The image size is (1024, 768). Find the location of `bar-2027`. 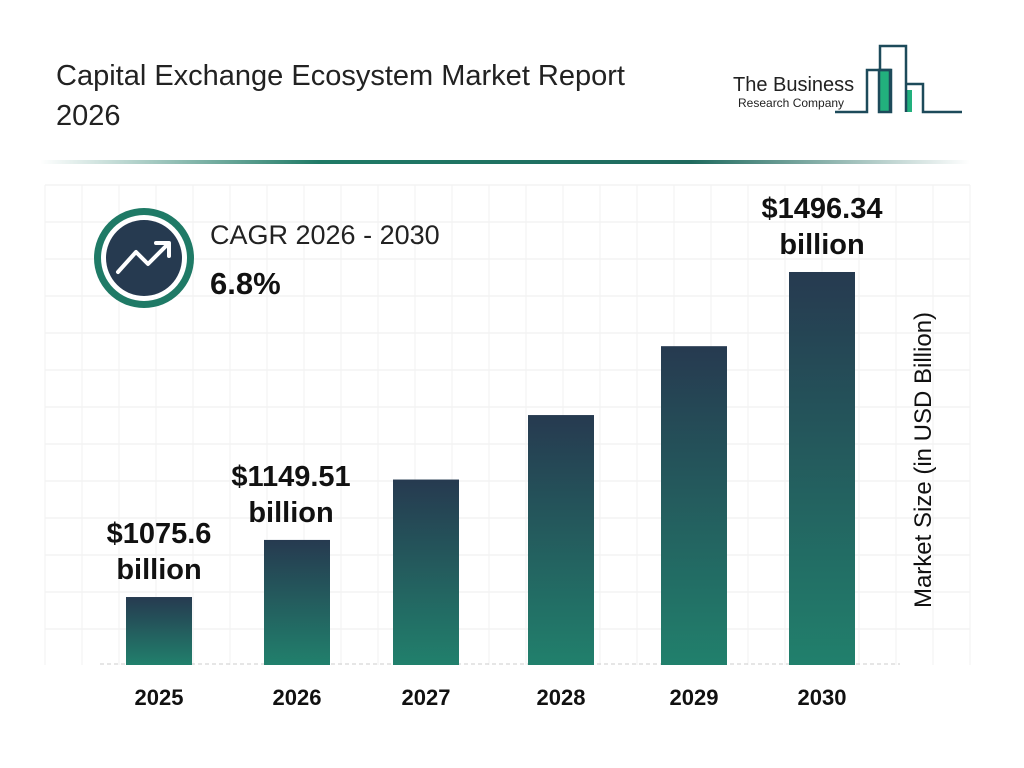

bar-2027 is located at coordinates (426, 572).